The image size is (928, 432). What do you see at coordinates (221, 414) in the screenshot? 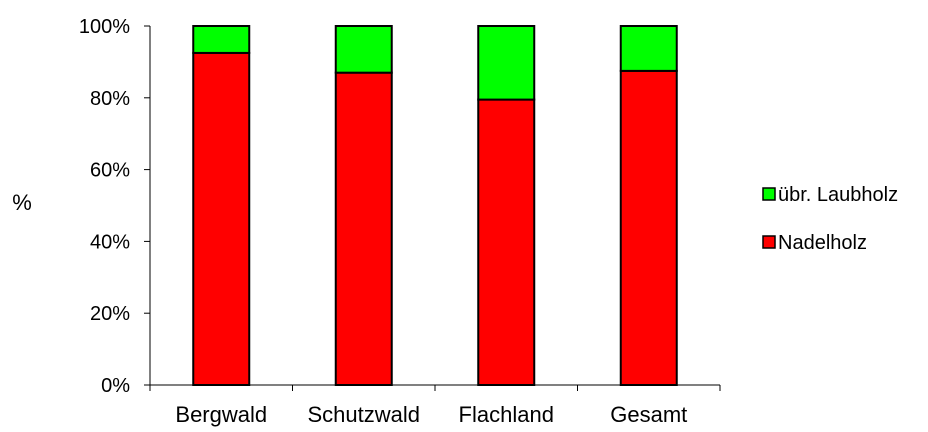
I see `x-category-label: Bergwald` at bounding box center [221, 414].